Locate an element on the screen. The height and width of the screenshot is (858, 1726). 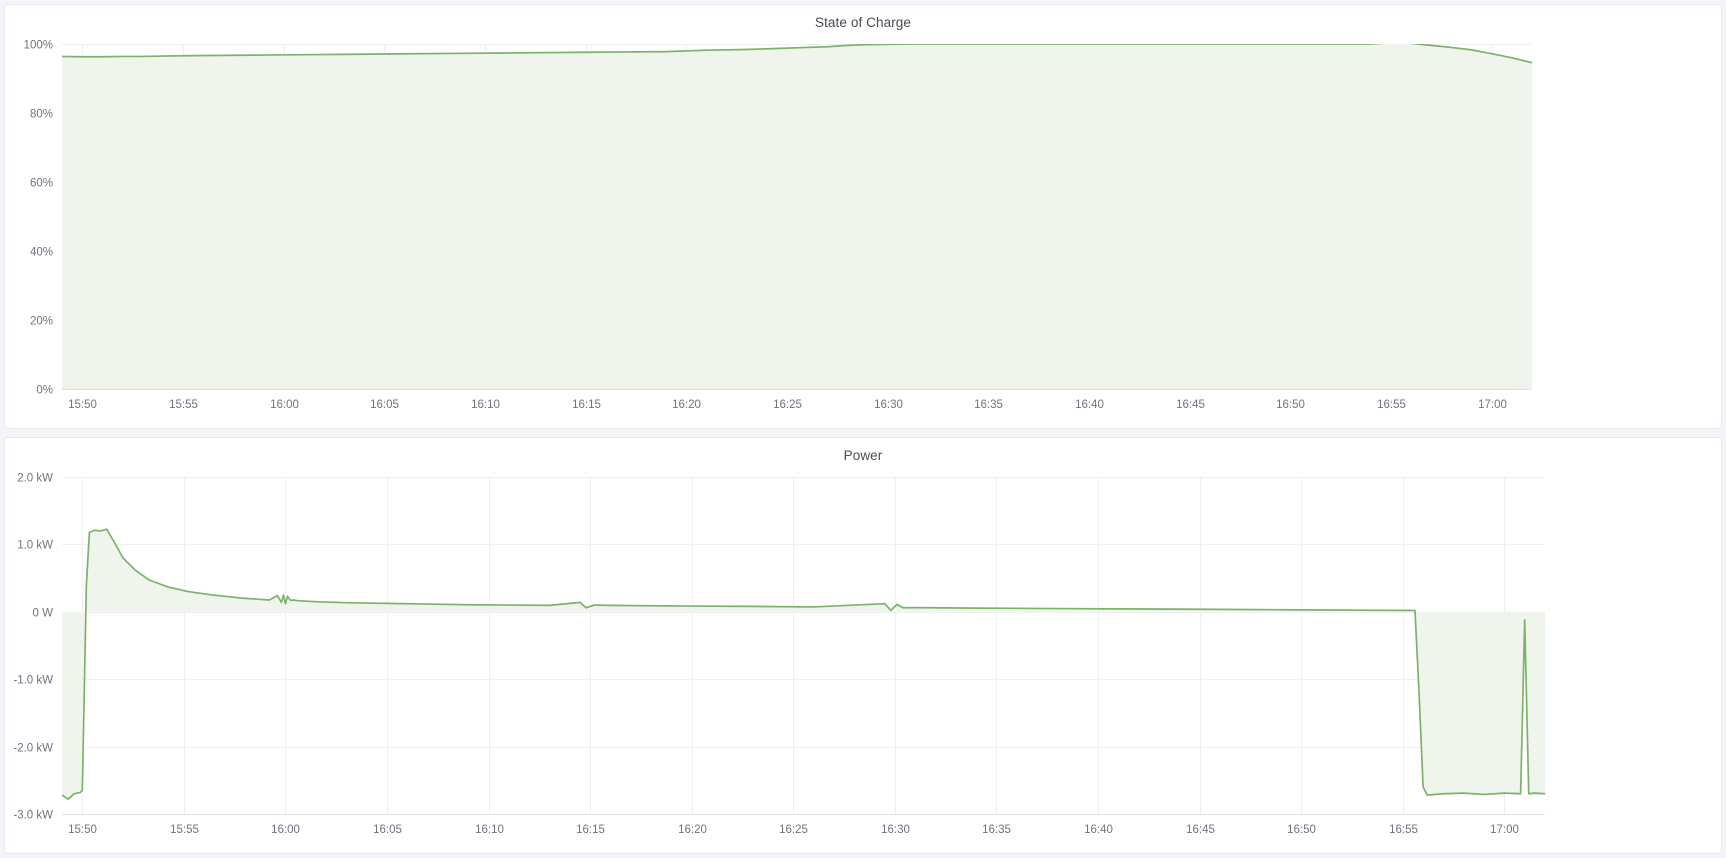
y-axis-tick-label: 0 W is located at coordinates (43, 614).